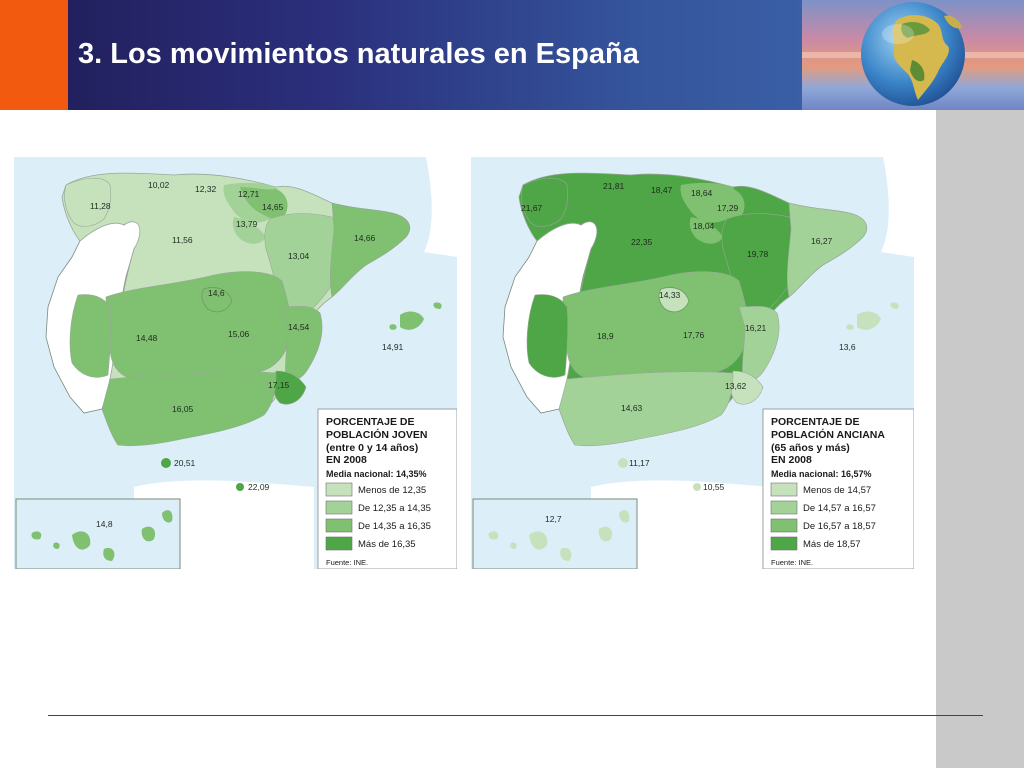 Image resolution: width=1024 pixels, height=768 pixels. Describe the element at coordinates (639, 463) in the screenshot. I see `region-value-label: 11,17` at that location.